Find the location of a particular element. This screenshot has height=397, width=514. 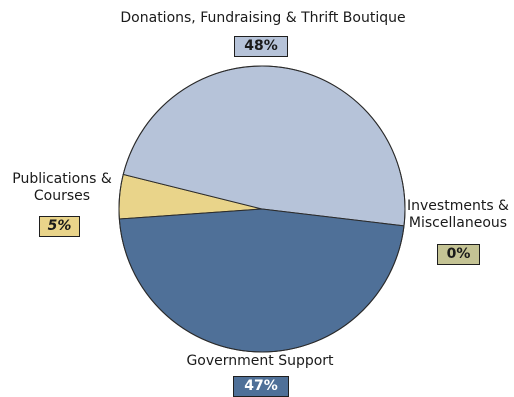

slice-label-line: Donations, Fundraising & Thrift Boutique is located at coordinates (263, 18).